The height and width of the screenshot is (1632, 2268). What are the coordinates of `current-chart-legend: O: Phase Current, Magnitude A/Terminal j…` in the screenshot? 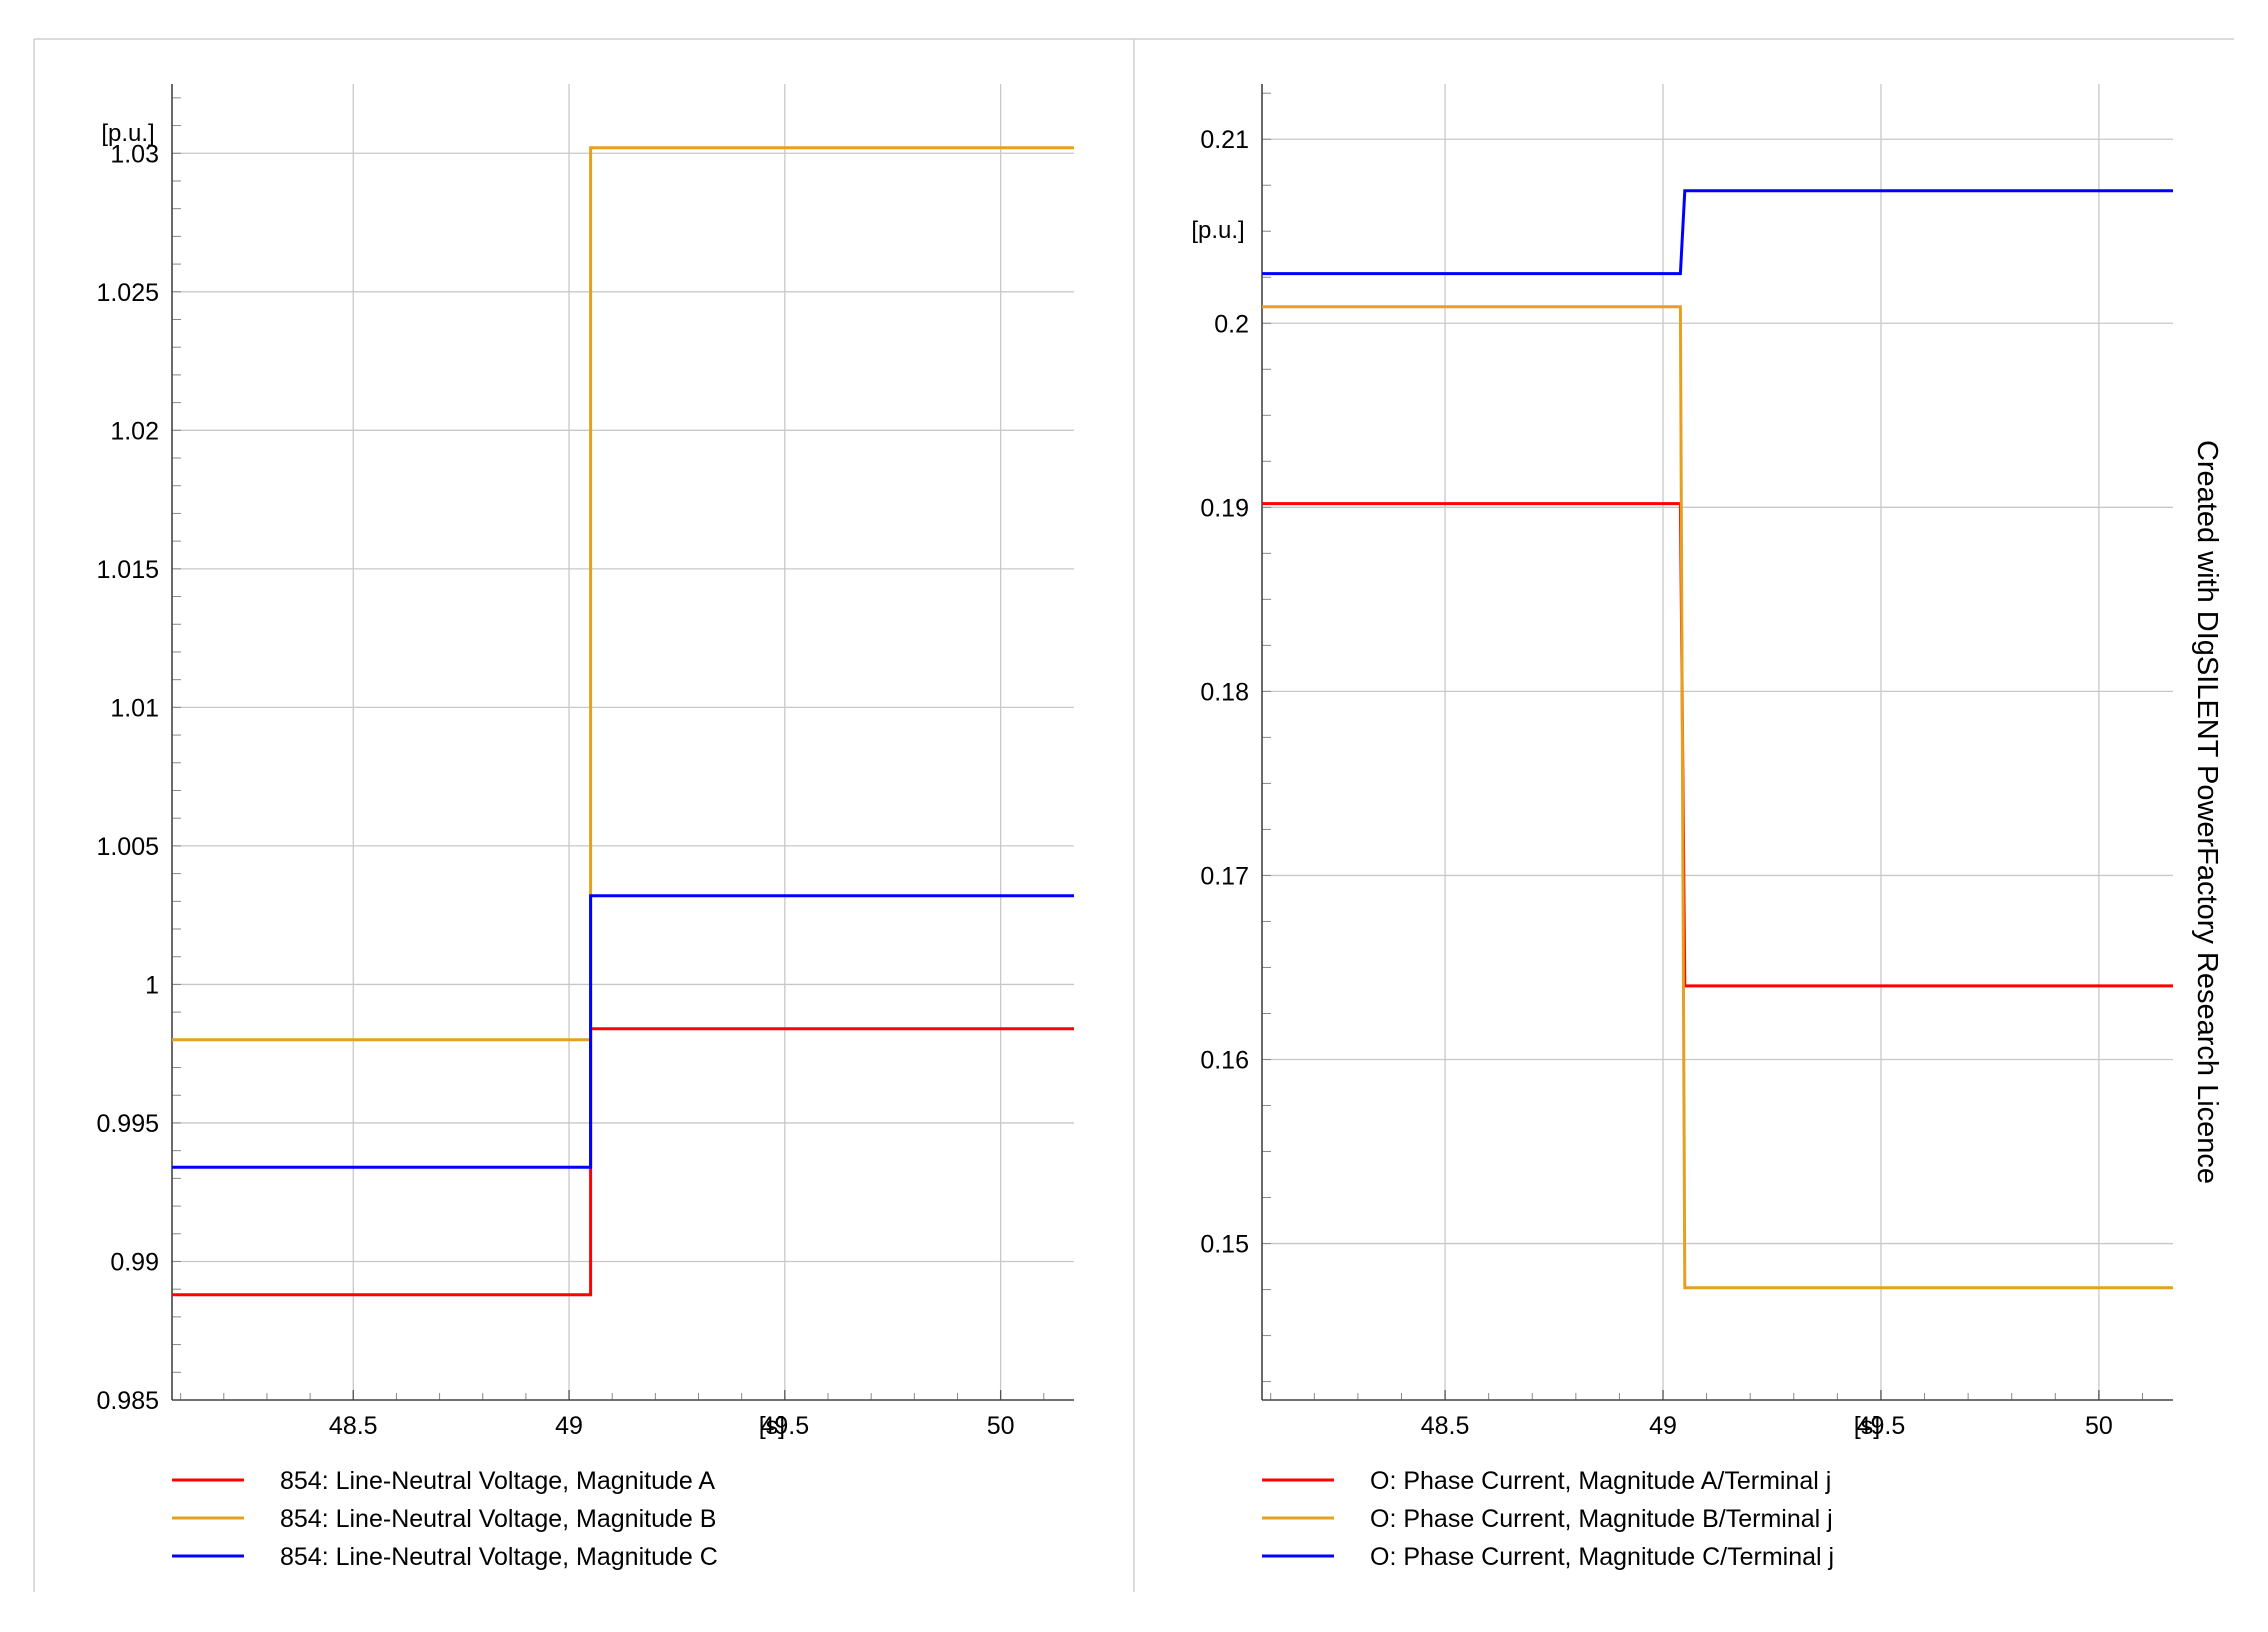 It's located at (1548, 1519).